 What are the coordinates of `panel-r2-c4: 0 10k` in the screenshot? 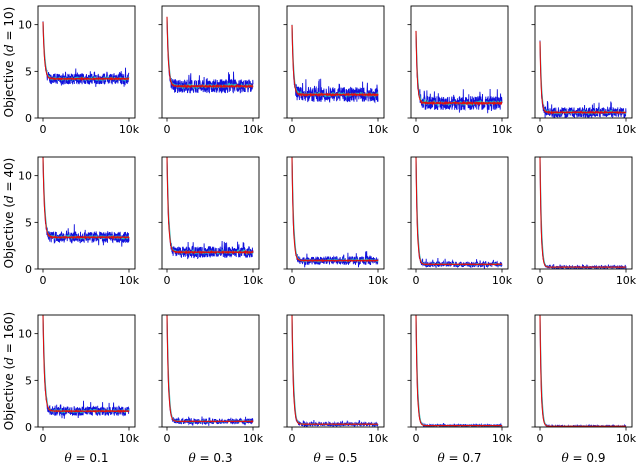 It's located at (584, 379).